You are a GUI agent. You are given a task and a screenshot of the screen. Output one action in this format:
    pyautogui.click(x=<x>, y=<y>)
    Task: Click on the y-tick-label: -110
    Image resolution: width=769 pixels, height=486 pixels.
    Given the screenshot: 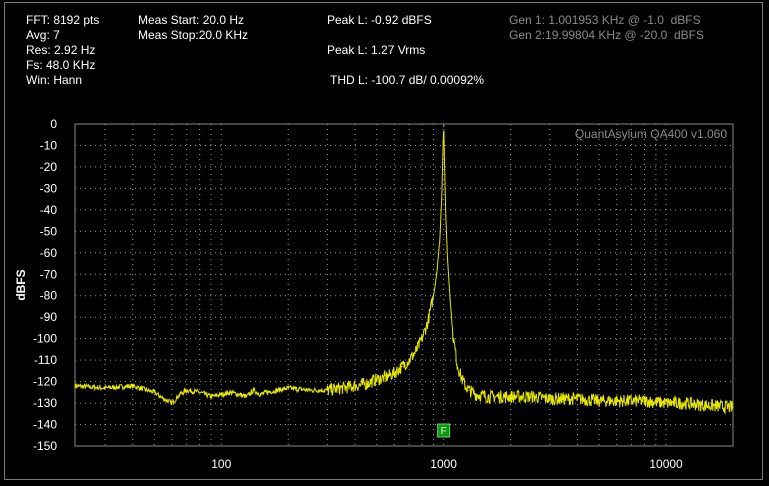 What is the action you would take?
    pyautogui.click(x=45, y=360)
    